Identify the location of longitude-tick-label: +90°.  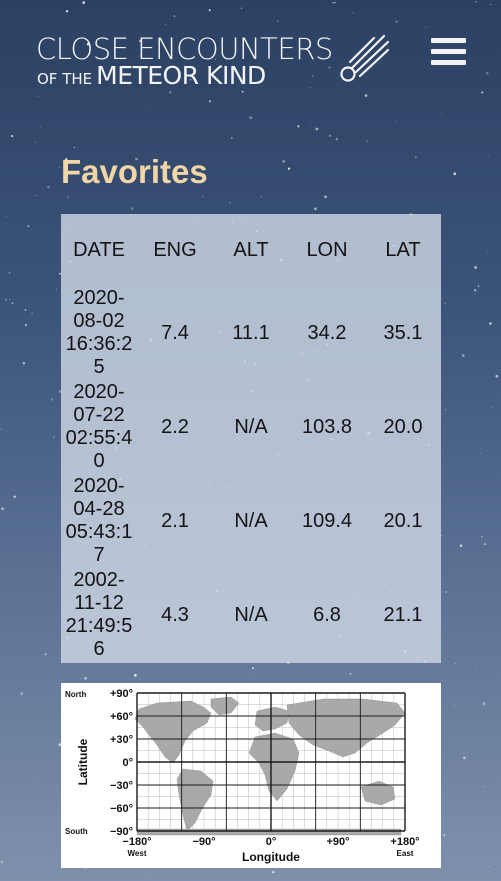
(337, 842).